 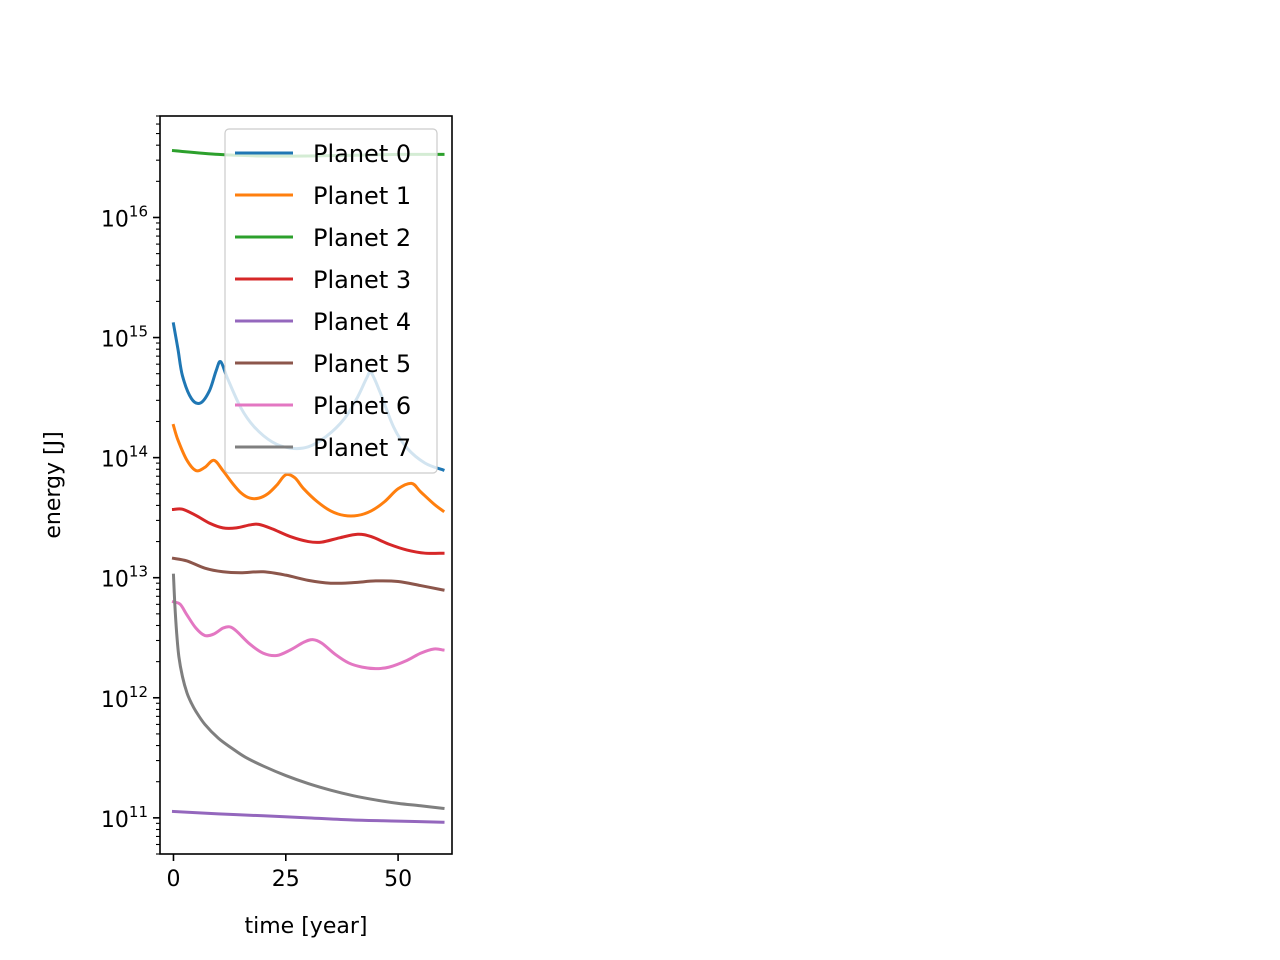 I want to click on y-tick-label: 1012, so click(x=124, y=698).